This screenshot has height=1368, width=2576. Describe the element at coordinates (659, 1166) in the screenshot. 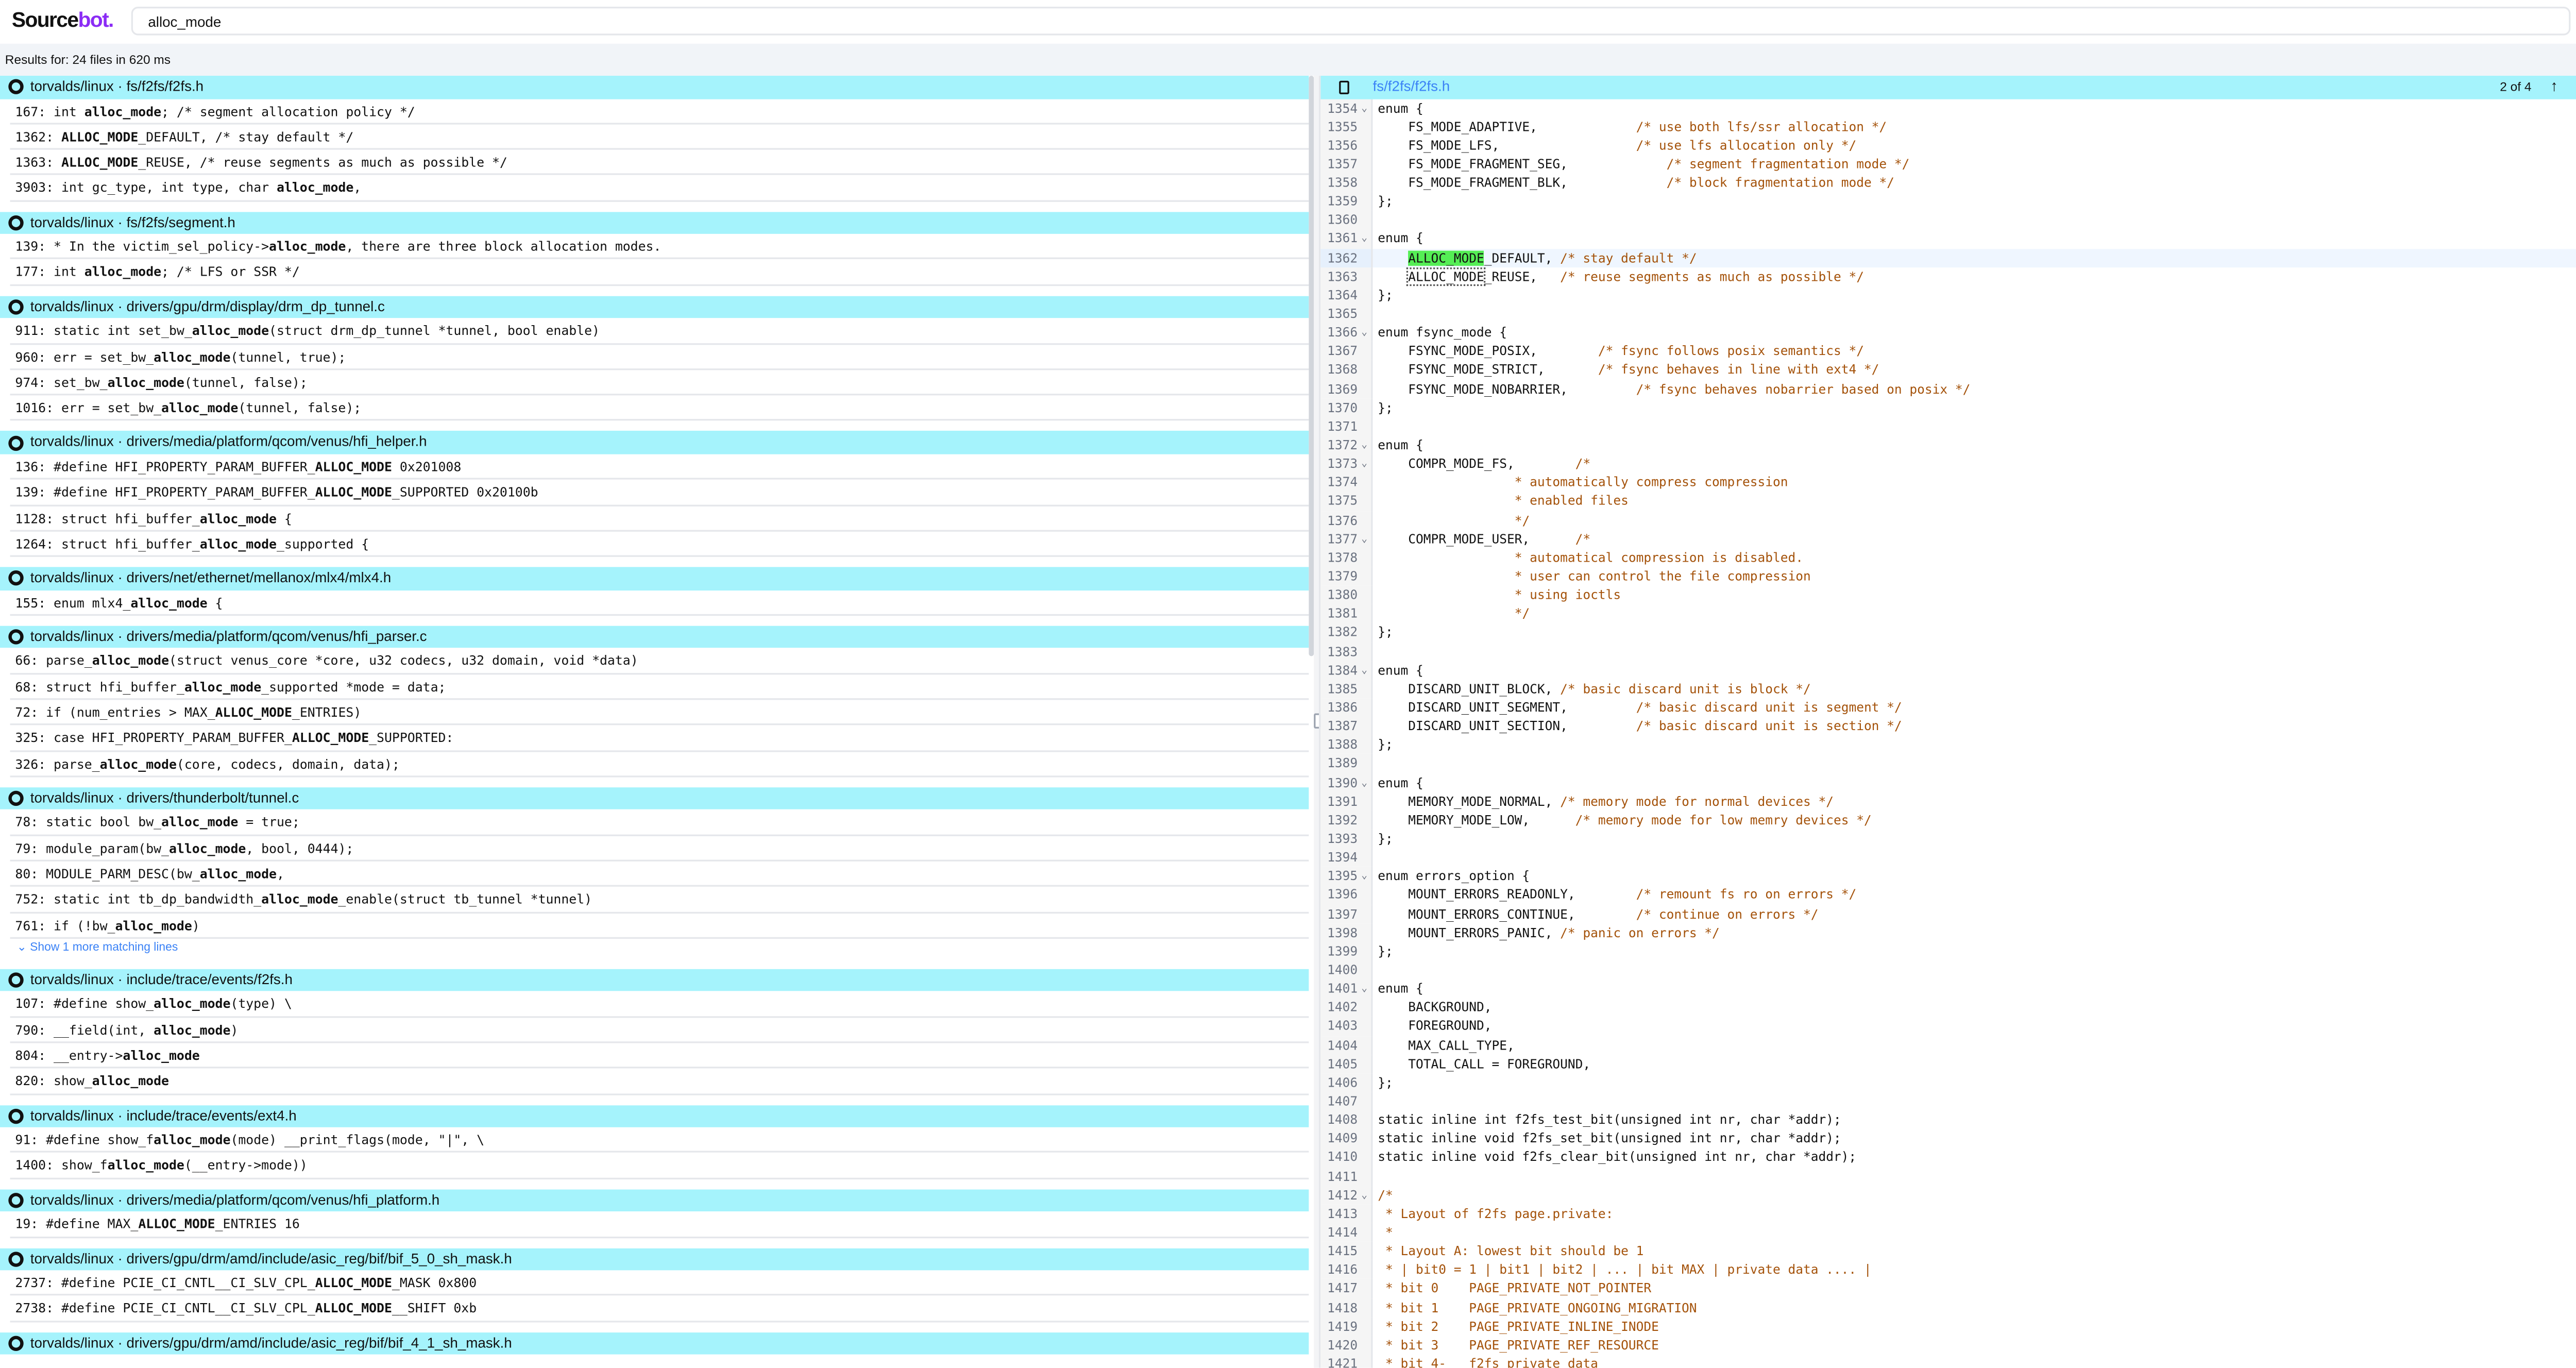

I see `match-line: 1400: show_falloc_mode(__entry->mode))` at that location.